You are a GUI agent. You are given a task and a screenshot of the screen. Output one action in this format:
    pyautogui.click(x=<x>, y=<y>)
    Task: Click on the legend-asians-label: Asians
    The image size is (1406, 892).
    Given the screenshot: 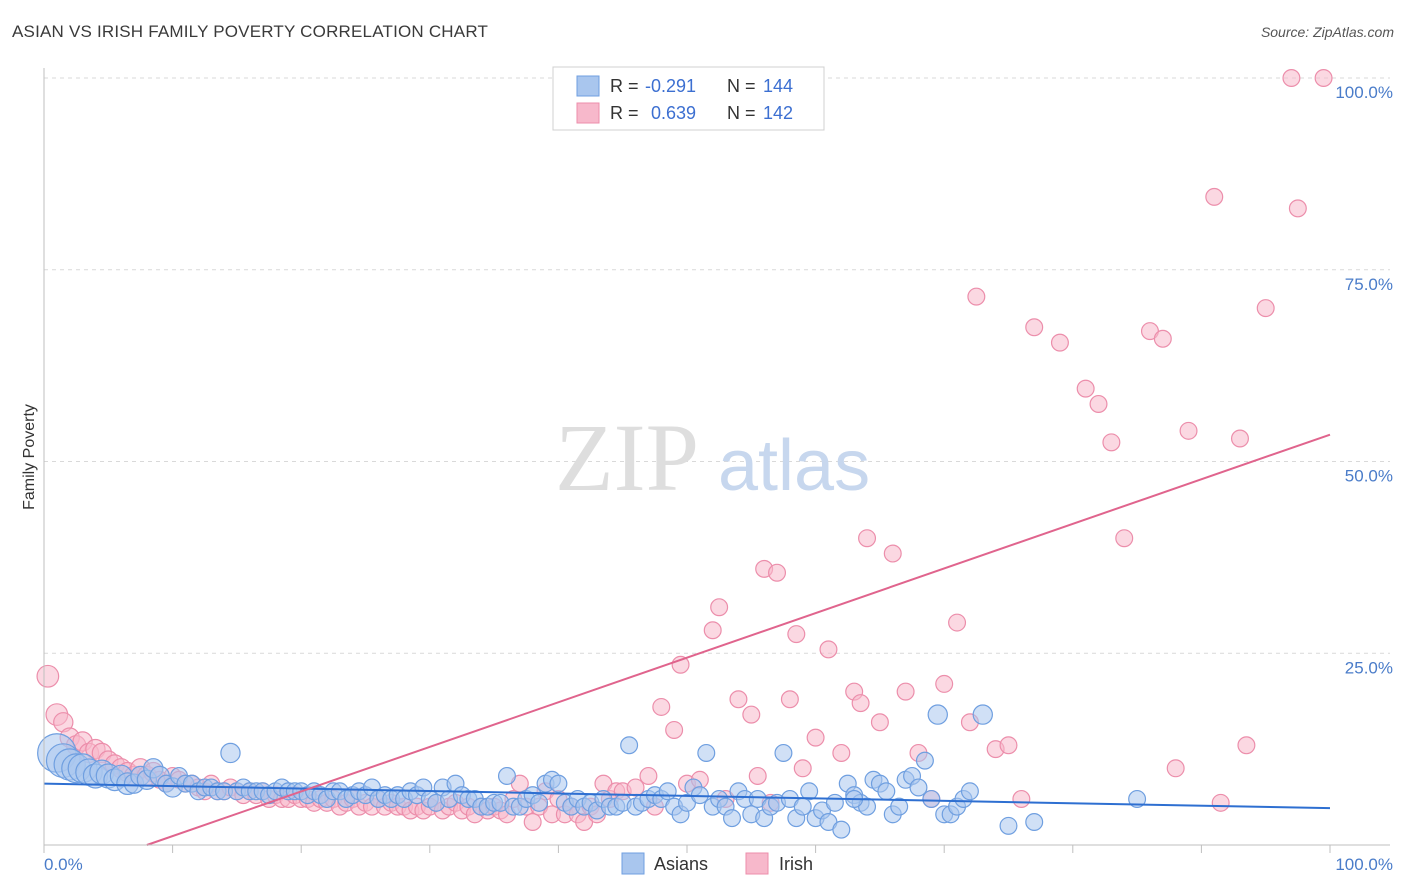 What is the action you would take?
    pyautogui.click(x=681, y=864)
    